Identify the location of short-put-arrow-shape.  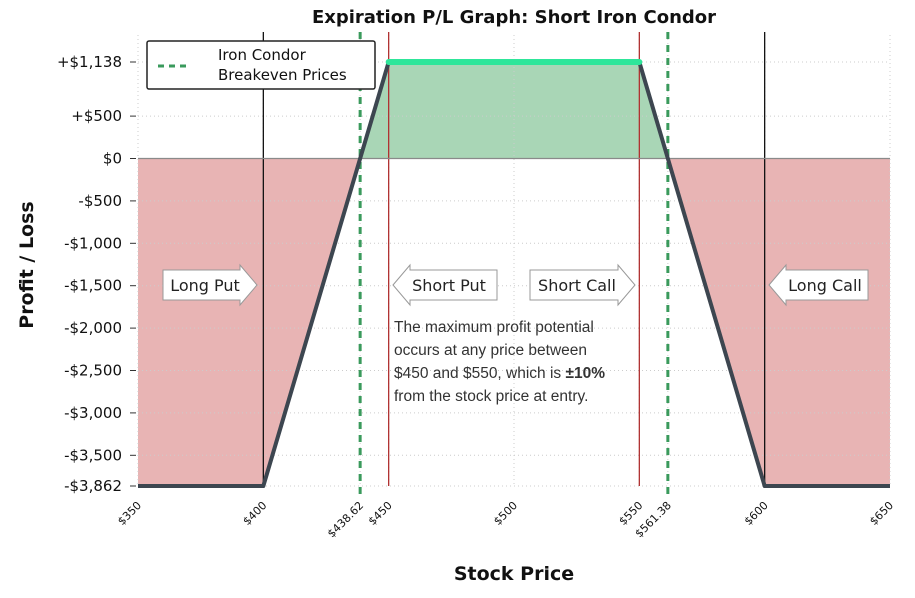
(445, 285).